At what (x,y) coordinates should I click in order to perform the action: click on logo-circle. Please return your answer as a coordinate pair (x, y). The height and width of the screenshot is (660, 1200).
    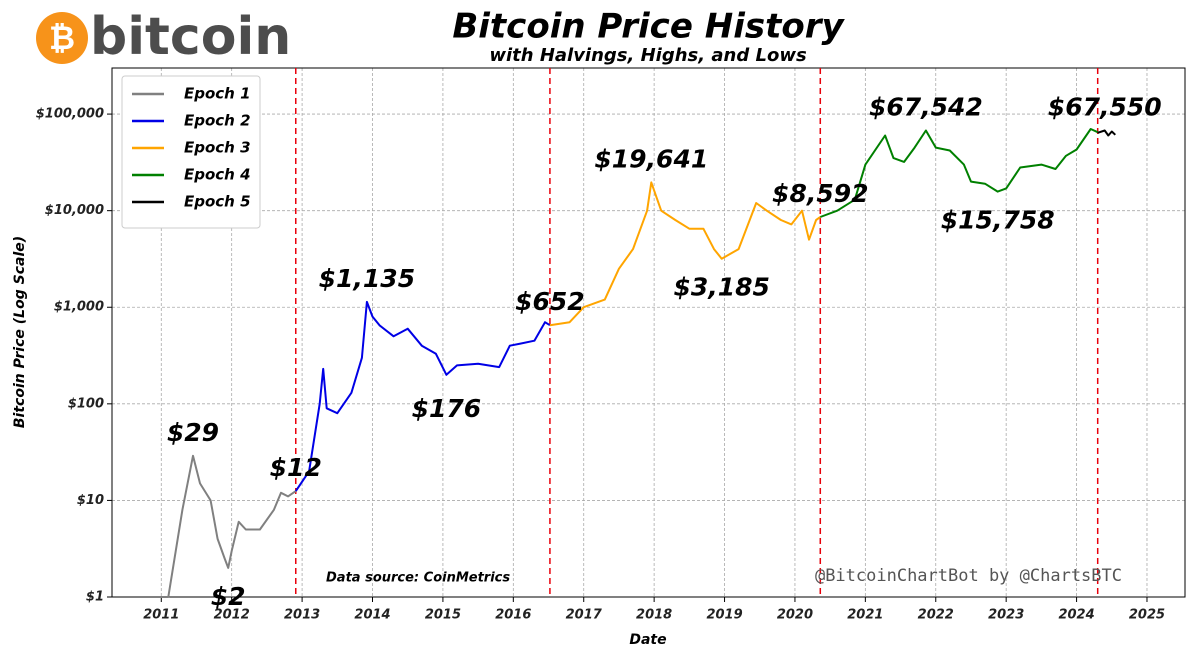
    Looking at the image, I should click on (62, 38).